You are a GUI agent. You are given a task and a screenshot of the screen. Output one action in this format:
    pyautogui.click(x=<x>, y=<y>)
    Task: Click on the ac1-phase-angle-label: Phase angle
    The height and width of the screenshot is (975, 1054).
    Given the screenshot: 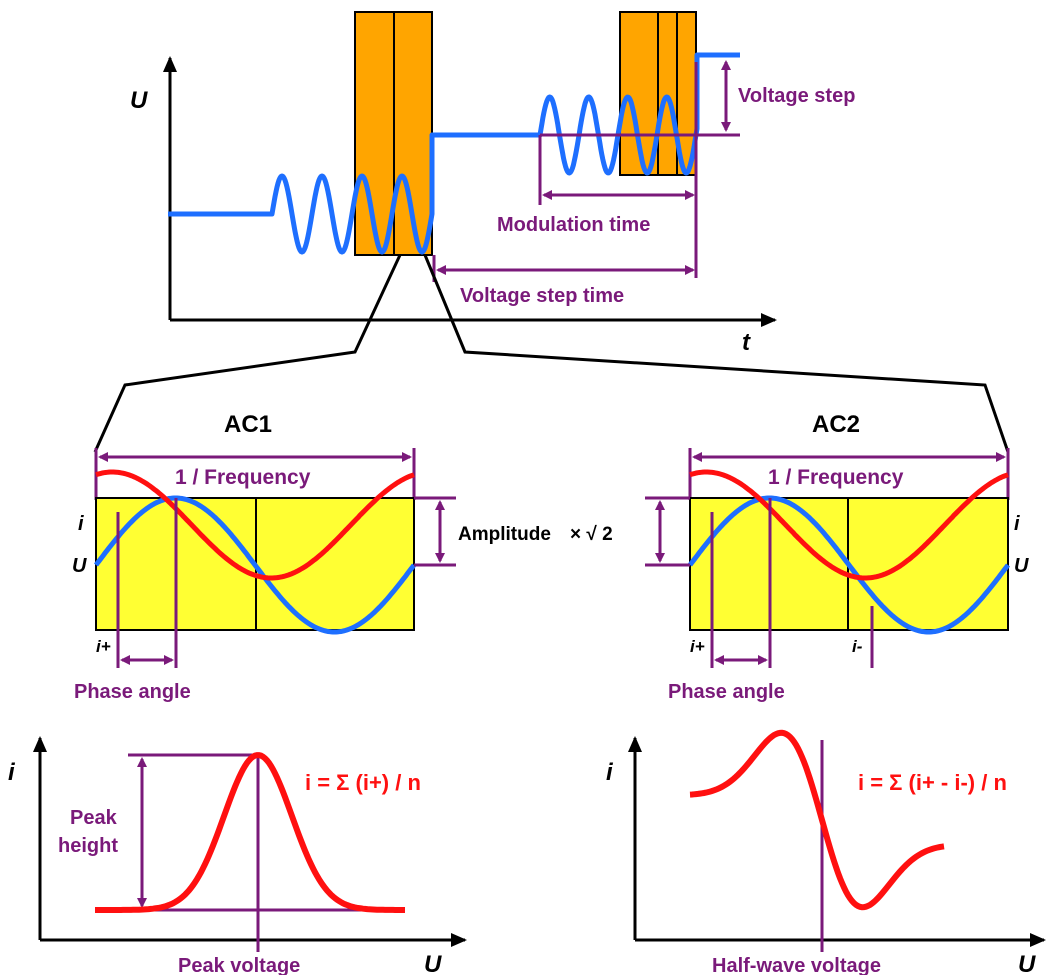 What is the action you would take?
    pyautogui.click(x=132, y=692)
    